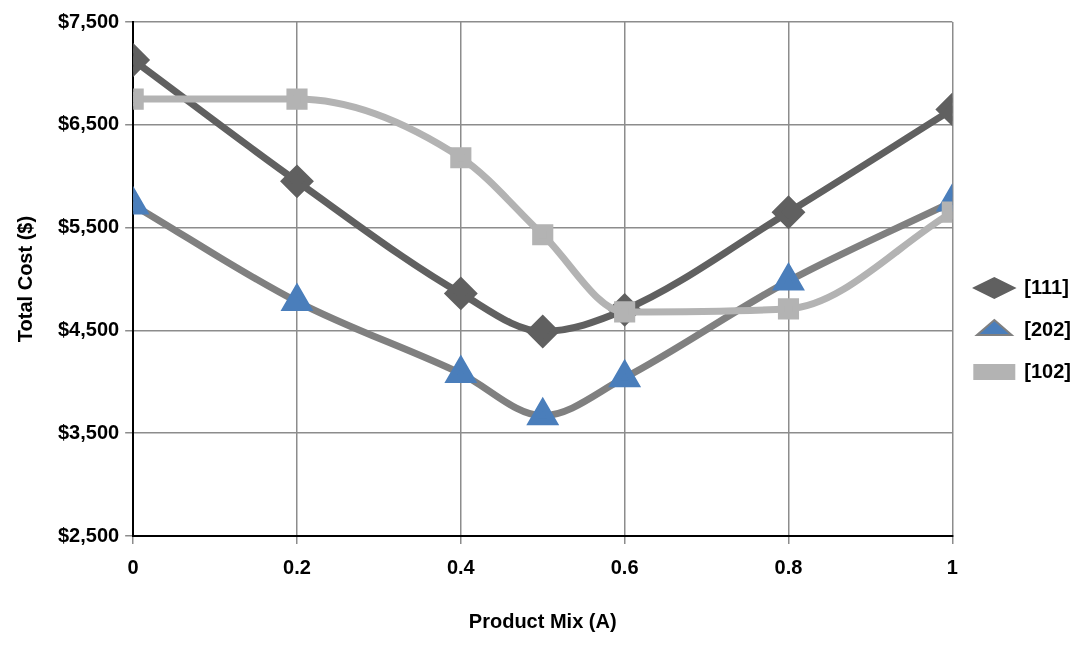 The height and width of the screenshot is (648, 1091). What do you see at coordinates (1048, 370) in the screenshot?
I see `legend-label: [102]` at bounding box center [1048, 370].